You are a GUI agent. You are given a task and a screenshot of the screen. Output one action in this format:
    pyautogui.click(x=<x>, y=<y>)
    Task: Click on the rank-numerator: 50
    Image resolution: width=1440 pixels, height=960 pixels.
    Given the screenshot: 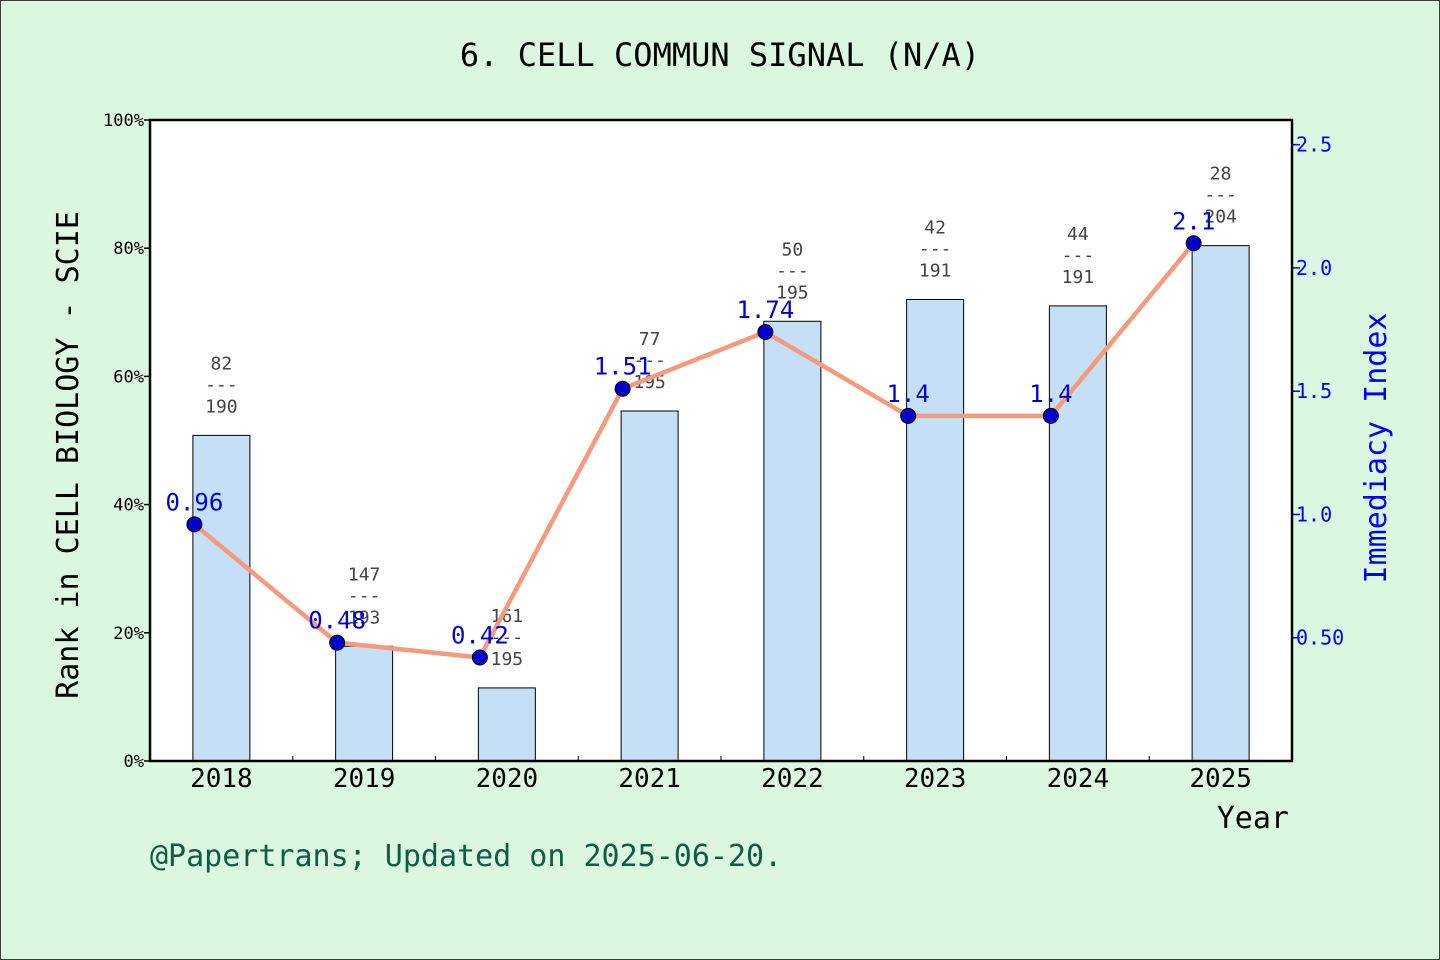 What is the action you would take?
    pyautogui.click(x=793, y=249)
    